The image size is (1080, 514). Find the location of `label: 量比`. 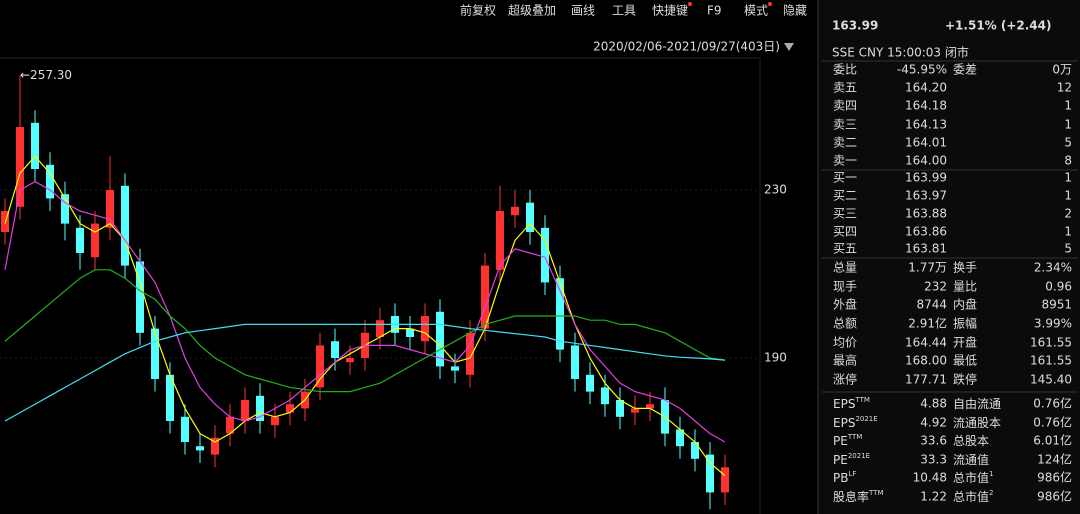

label: 量比 is located at coordinates (965, 287).